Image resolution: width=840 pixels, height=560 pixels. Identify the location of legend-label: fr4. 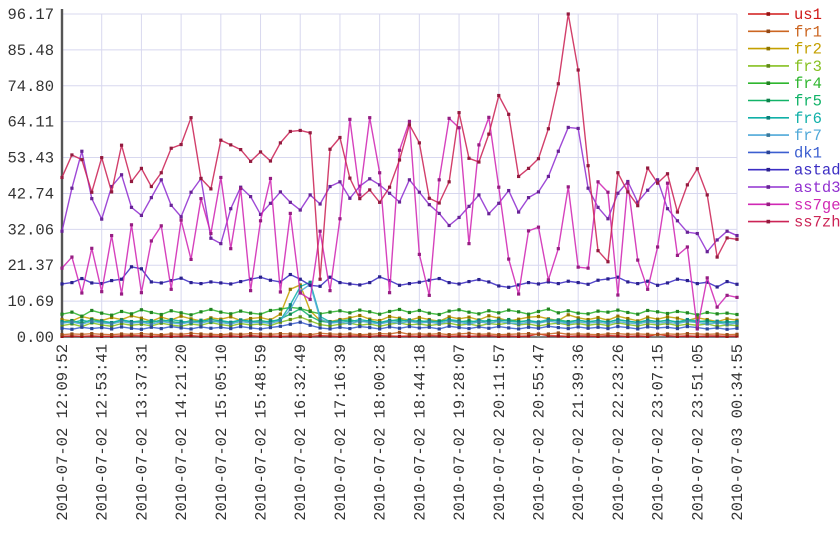
(808, 84).